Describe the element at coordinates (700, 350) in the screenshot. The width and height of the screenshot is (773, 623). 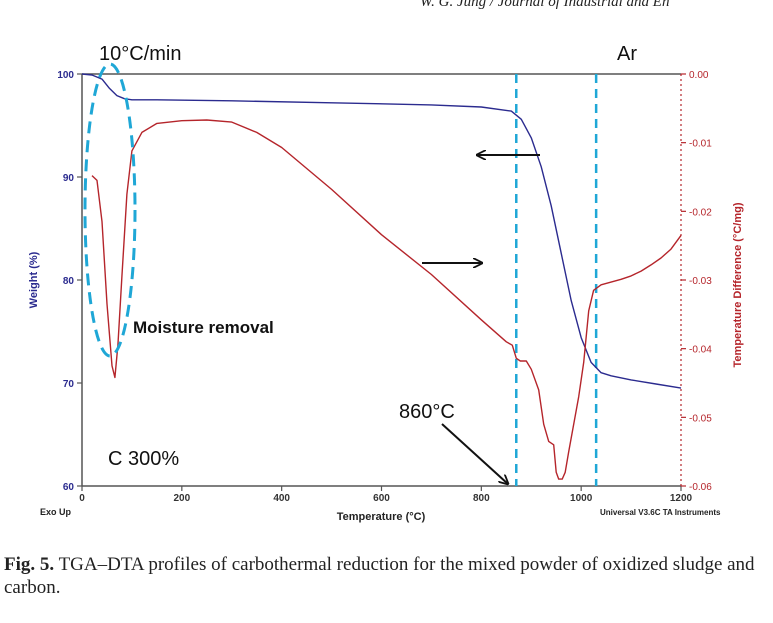
I see `y2-tick-label: -0.04` at that location.